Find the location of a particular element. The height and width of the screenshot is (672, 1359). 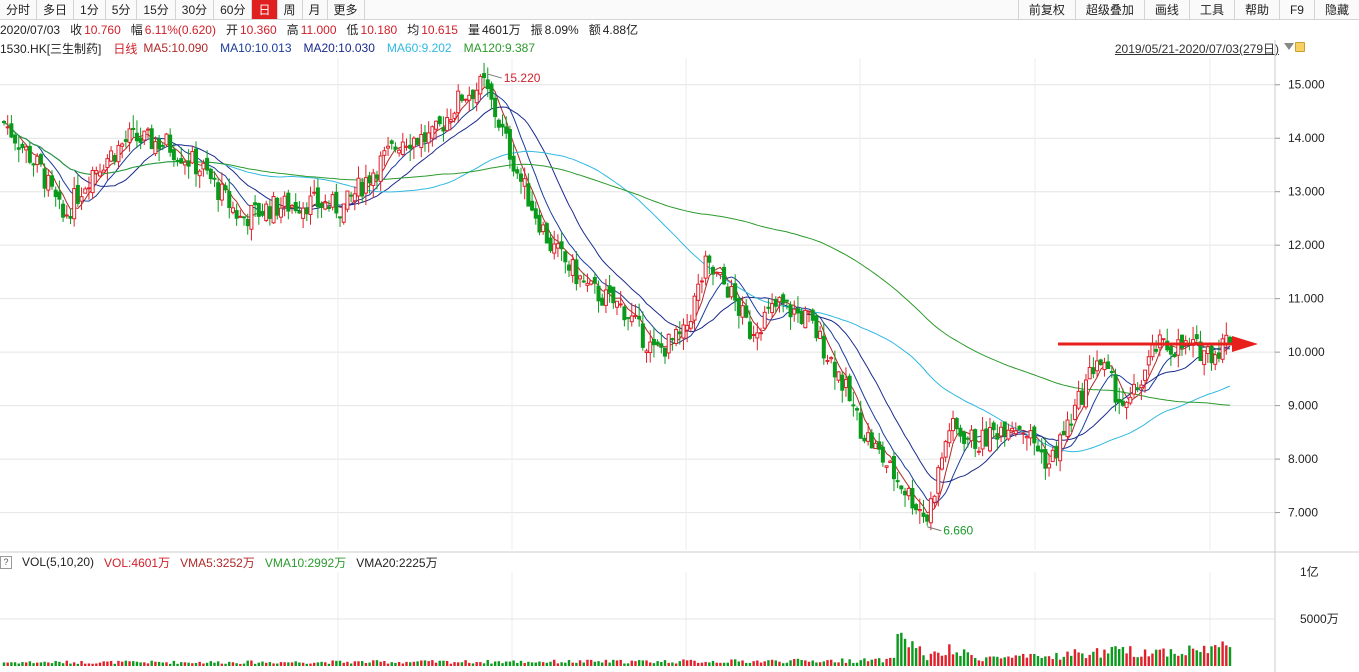

tool-tab-6: 隐藏 is located at coordinates (1336, 9).